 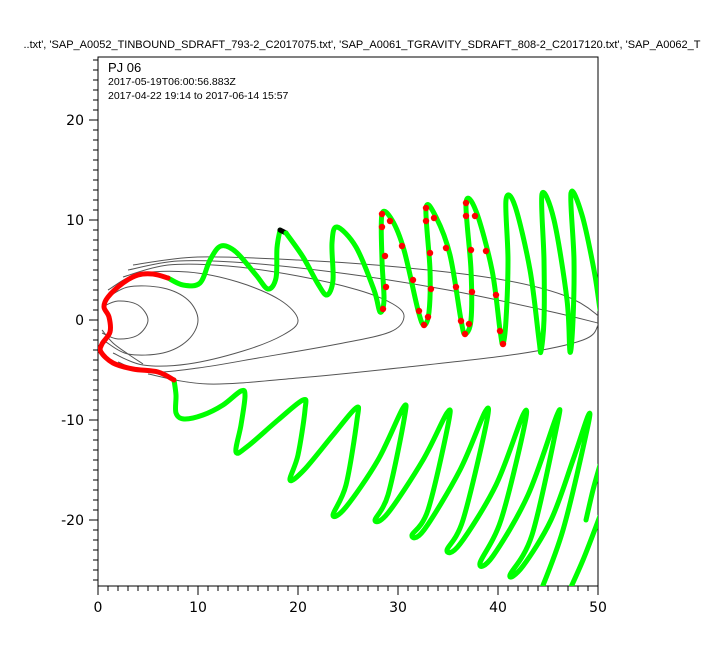 I want to click on x-tick-label: 50, so click(x=598, y=608).